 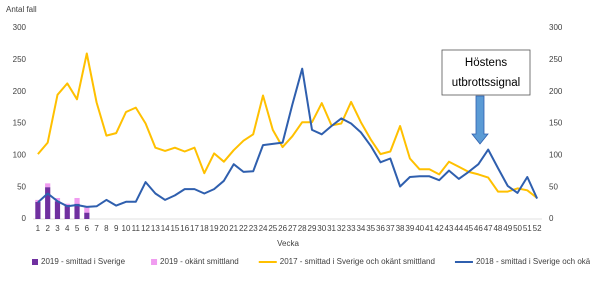 I want to click on x-axis-label: Vecka, so click(x=288, y=243).